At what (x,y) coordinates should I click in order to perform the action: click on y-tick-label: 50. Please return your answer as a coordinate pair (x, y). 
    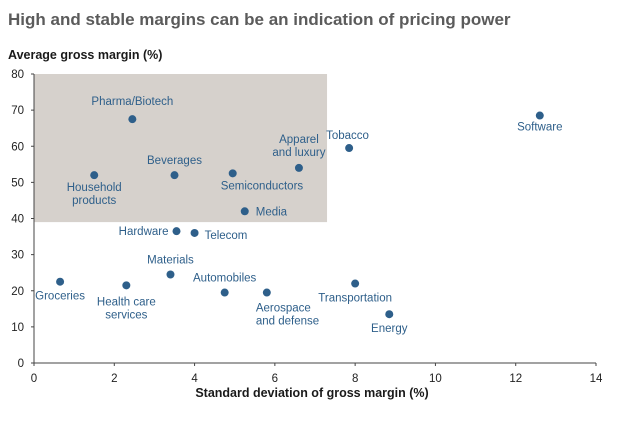
    Looking at the image, I should click on (17, 183).